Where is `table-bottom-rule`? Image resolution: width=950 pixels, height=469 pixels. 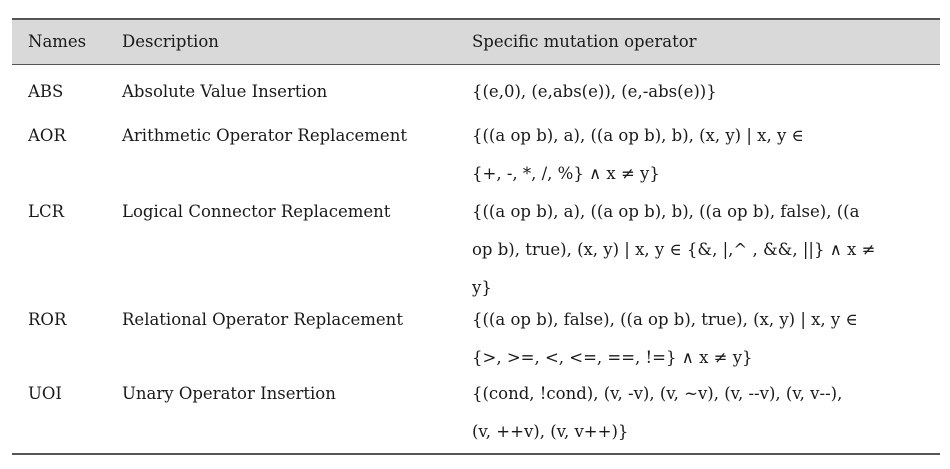 table-bottom-rule is located at coordinates (476, 454).